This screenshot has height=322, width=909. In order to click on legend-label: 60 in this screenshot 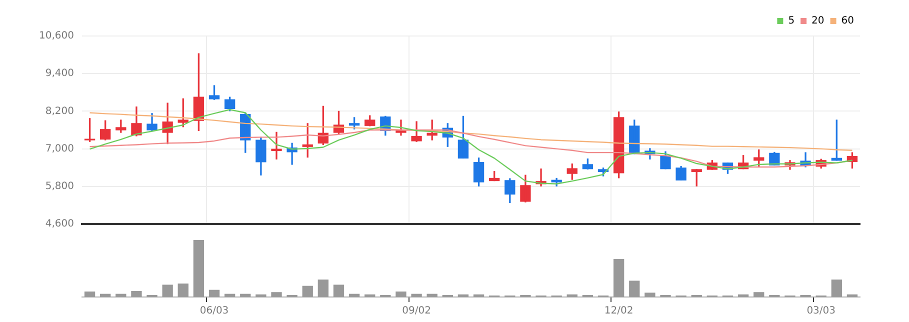, I will do `click(847, 21)`.